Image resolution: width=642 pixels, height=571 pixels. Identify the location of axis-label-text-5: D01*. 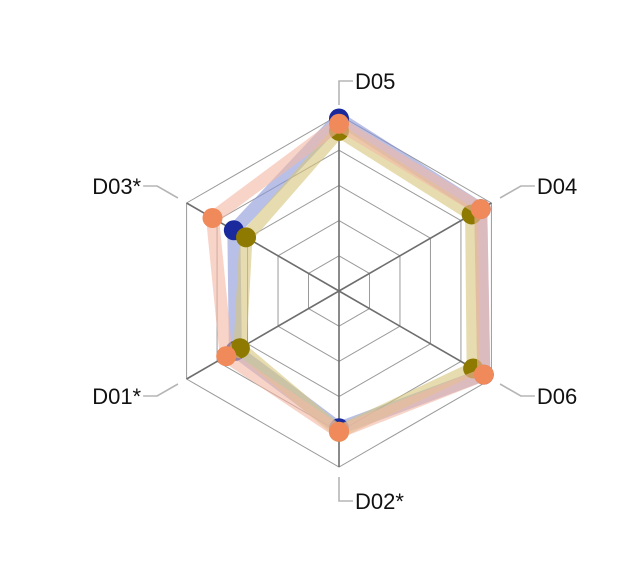
(116, 396).